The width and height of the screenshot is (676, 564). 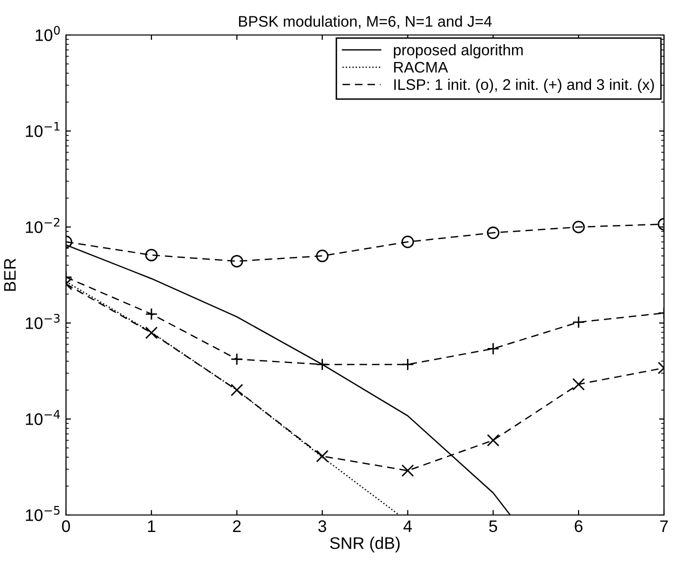 I want to click on x-axis-title: SNR (dB), so click(x=365, y=544).